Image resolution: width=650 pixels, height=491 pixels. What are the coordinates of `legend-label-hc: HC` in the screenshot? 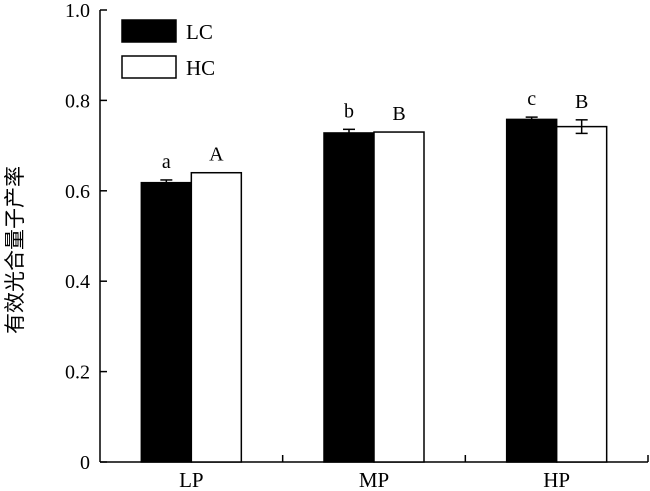 It's located at (200, 68).